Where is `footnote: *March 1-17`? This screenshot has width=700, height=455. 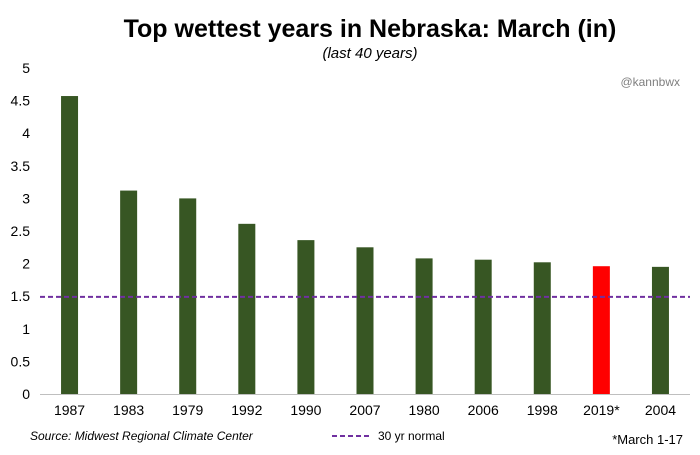
footnote: *March 1-17 is located at coordinates (647, 439).